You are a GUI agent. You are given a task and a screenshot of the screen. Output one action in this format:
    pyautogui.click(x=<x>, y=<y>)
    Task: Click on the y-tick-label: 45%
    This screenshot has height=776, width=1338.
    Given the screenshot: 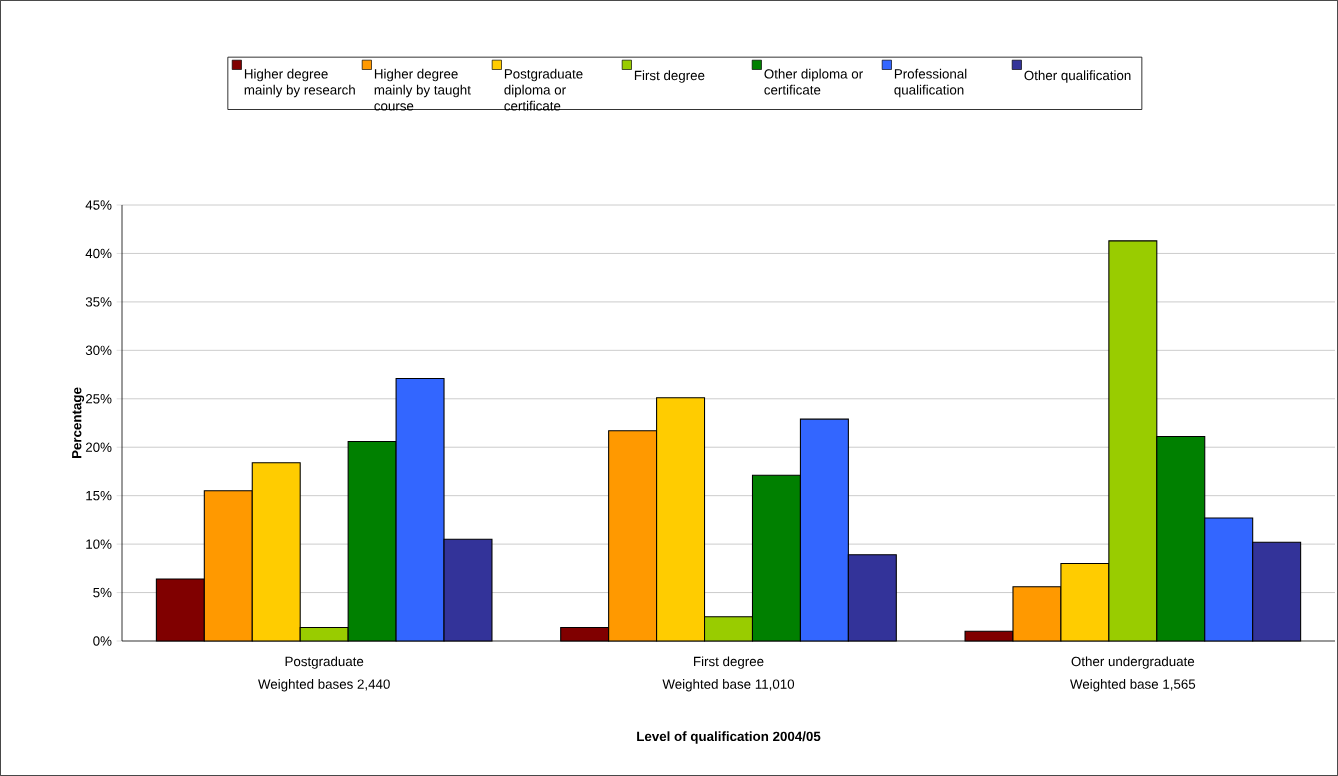 What is the action you would take?
    pyautogui.click(x=98, y=205)
    